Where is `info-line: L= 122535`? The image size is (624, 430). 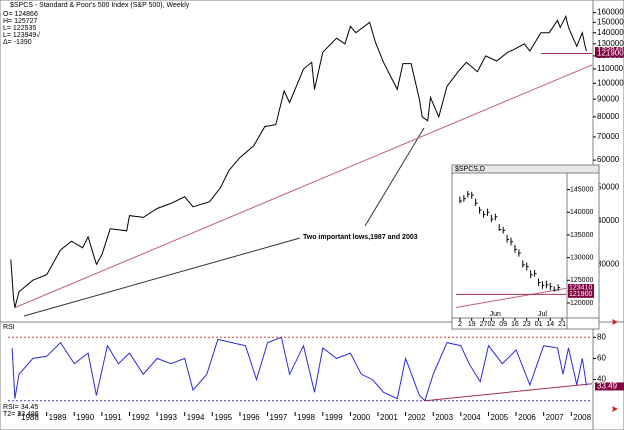 info-line: L= 122535 is located at coordinates (19, 28).